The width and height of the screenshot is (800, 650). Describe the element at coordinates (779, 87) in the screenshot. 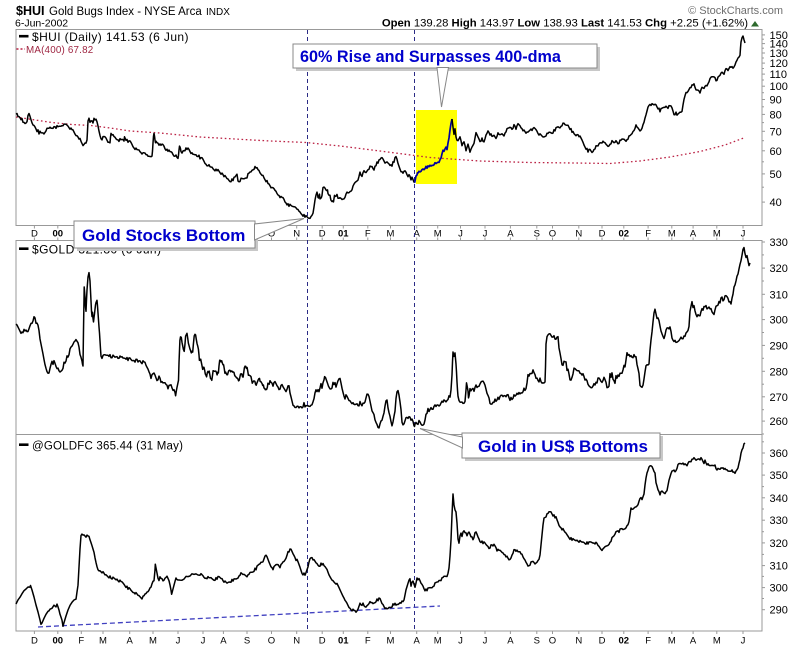

I see `svg-text: 100` at that location.